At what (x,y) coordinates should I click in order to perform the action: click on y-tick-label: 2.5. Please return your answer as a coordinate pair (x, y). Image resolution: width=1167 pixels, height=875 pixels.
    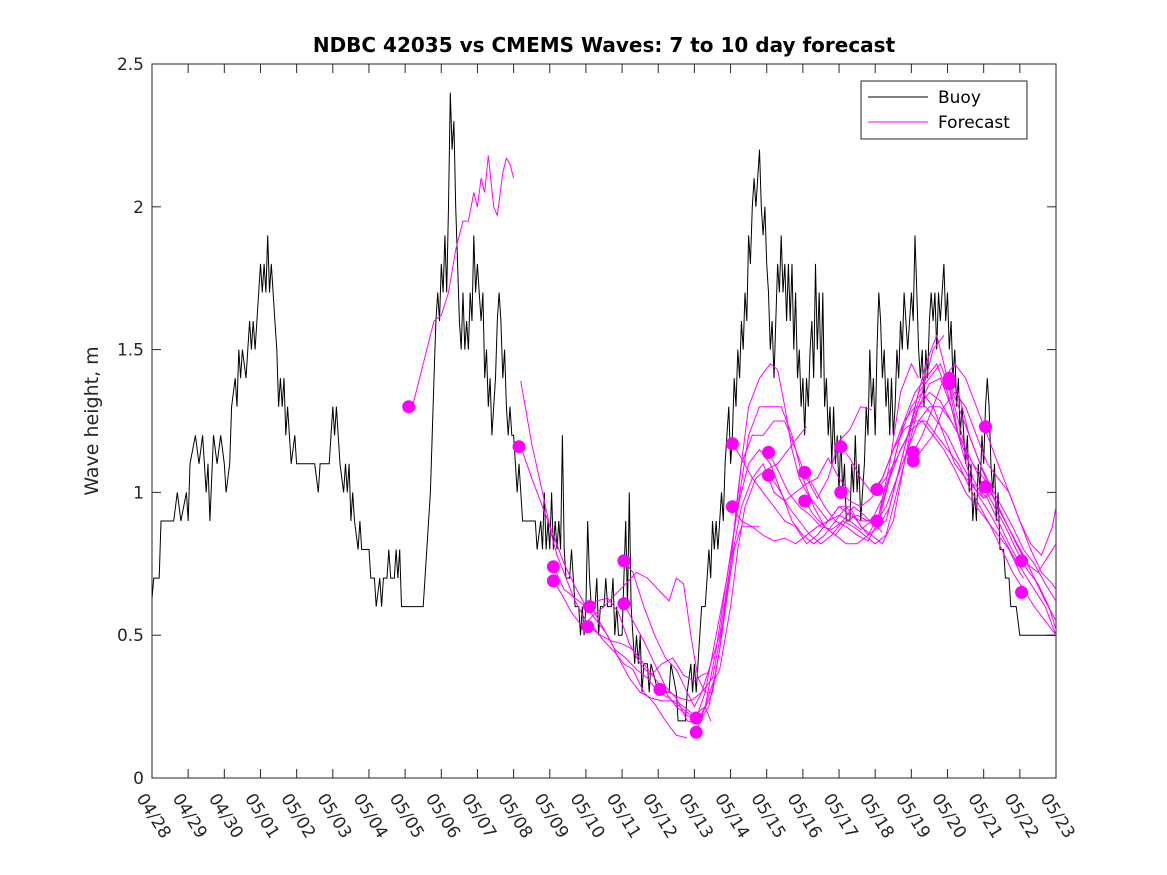
    Looking at the image, I should click on (130, 65).